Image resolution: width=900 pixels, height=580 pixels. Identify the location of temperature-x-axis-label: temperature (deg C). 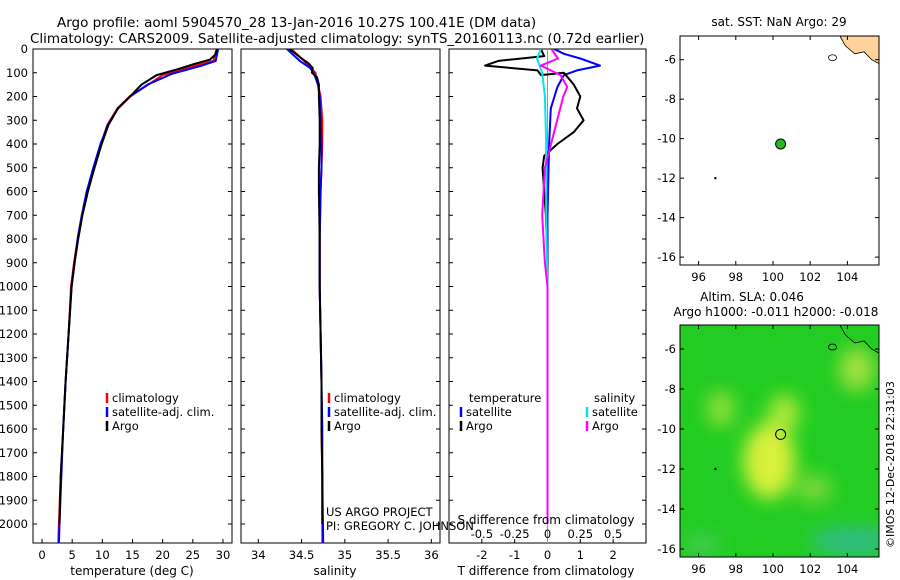
(131, 571).